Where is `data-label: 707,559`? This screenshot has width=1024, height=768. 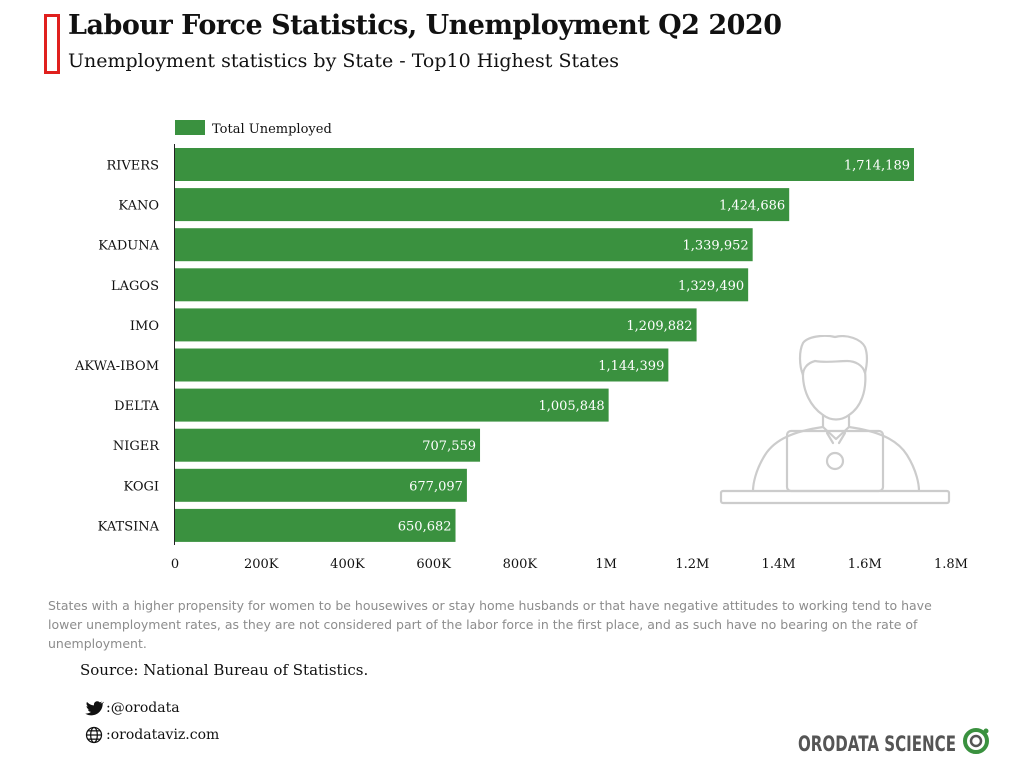 data-label: 707,559 is located at coordinates (449, 446).